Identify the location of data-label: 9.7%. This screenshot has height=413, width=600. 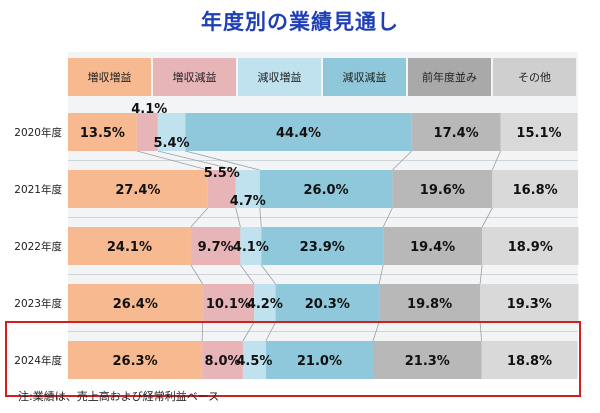
(216, 247).